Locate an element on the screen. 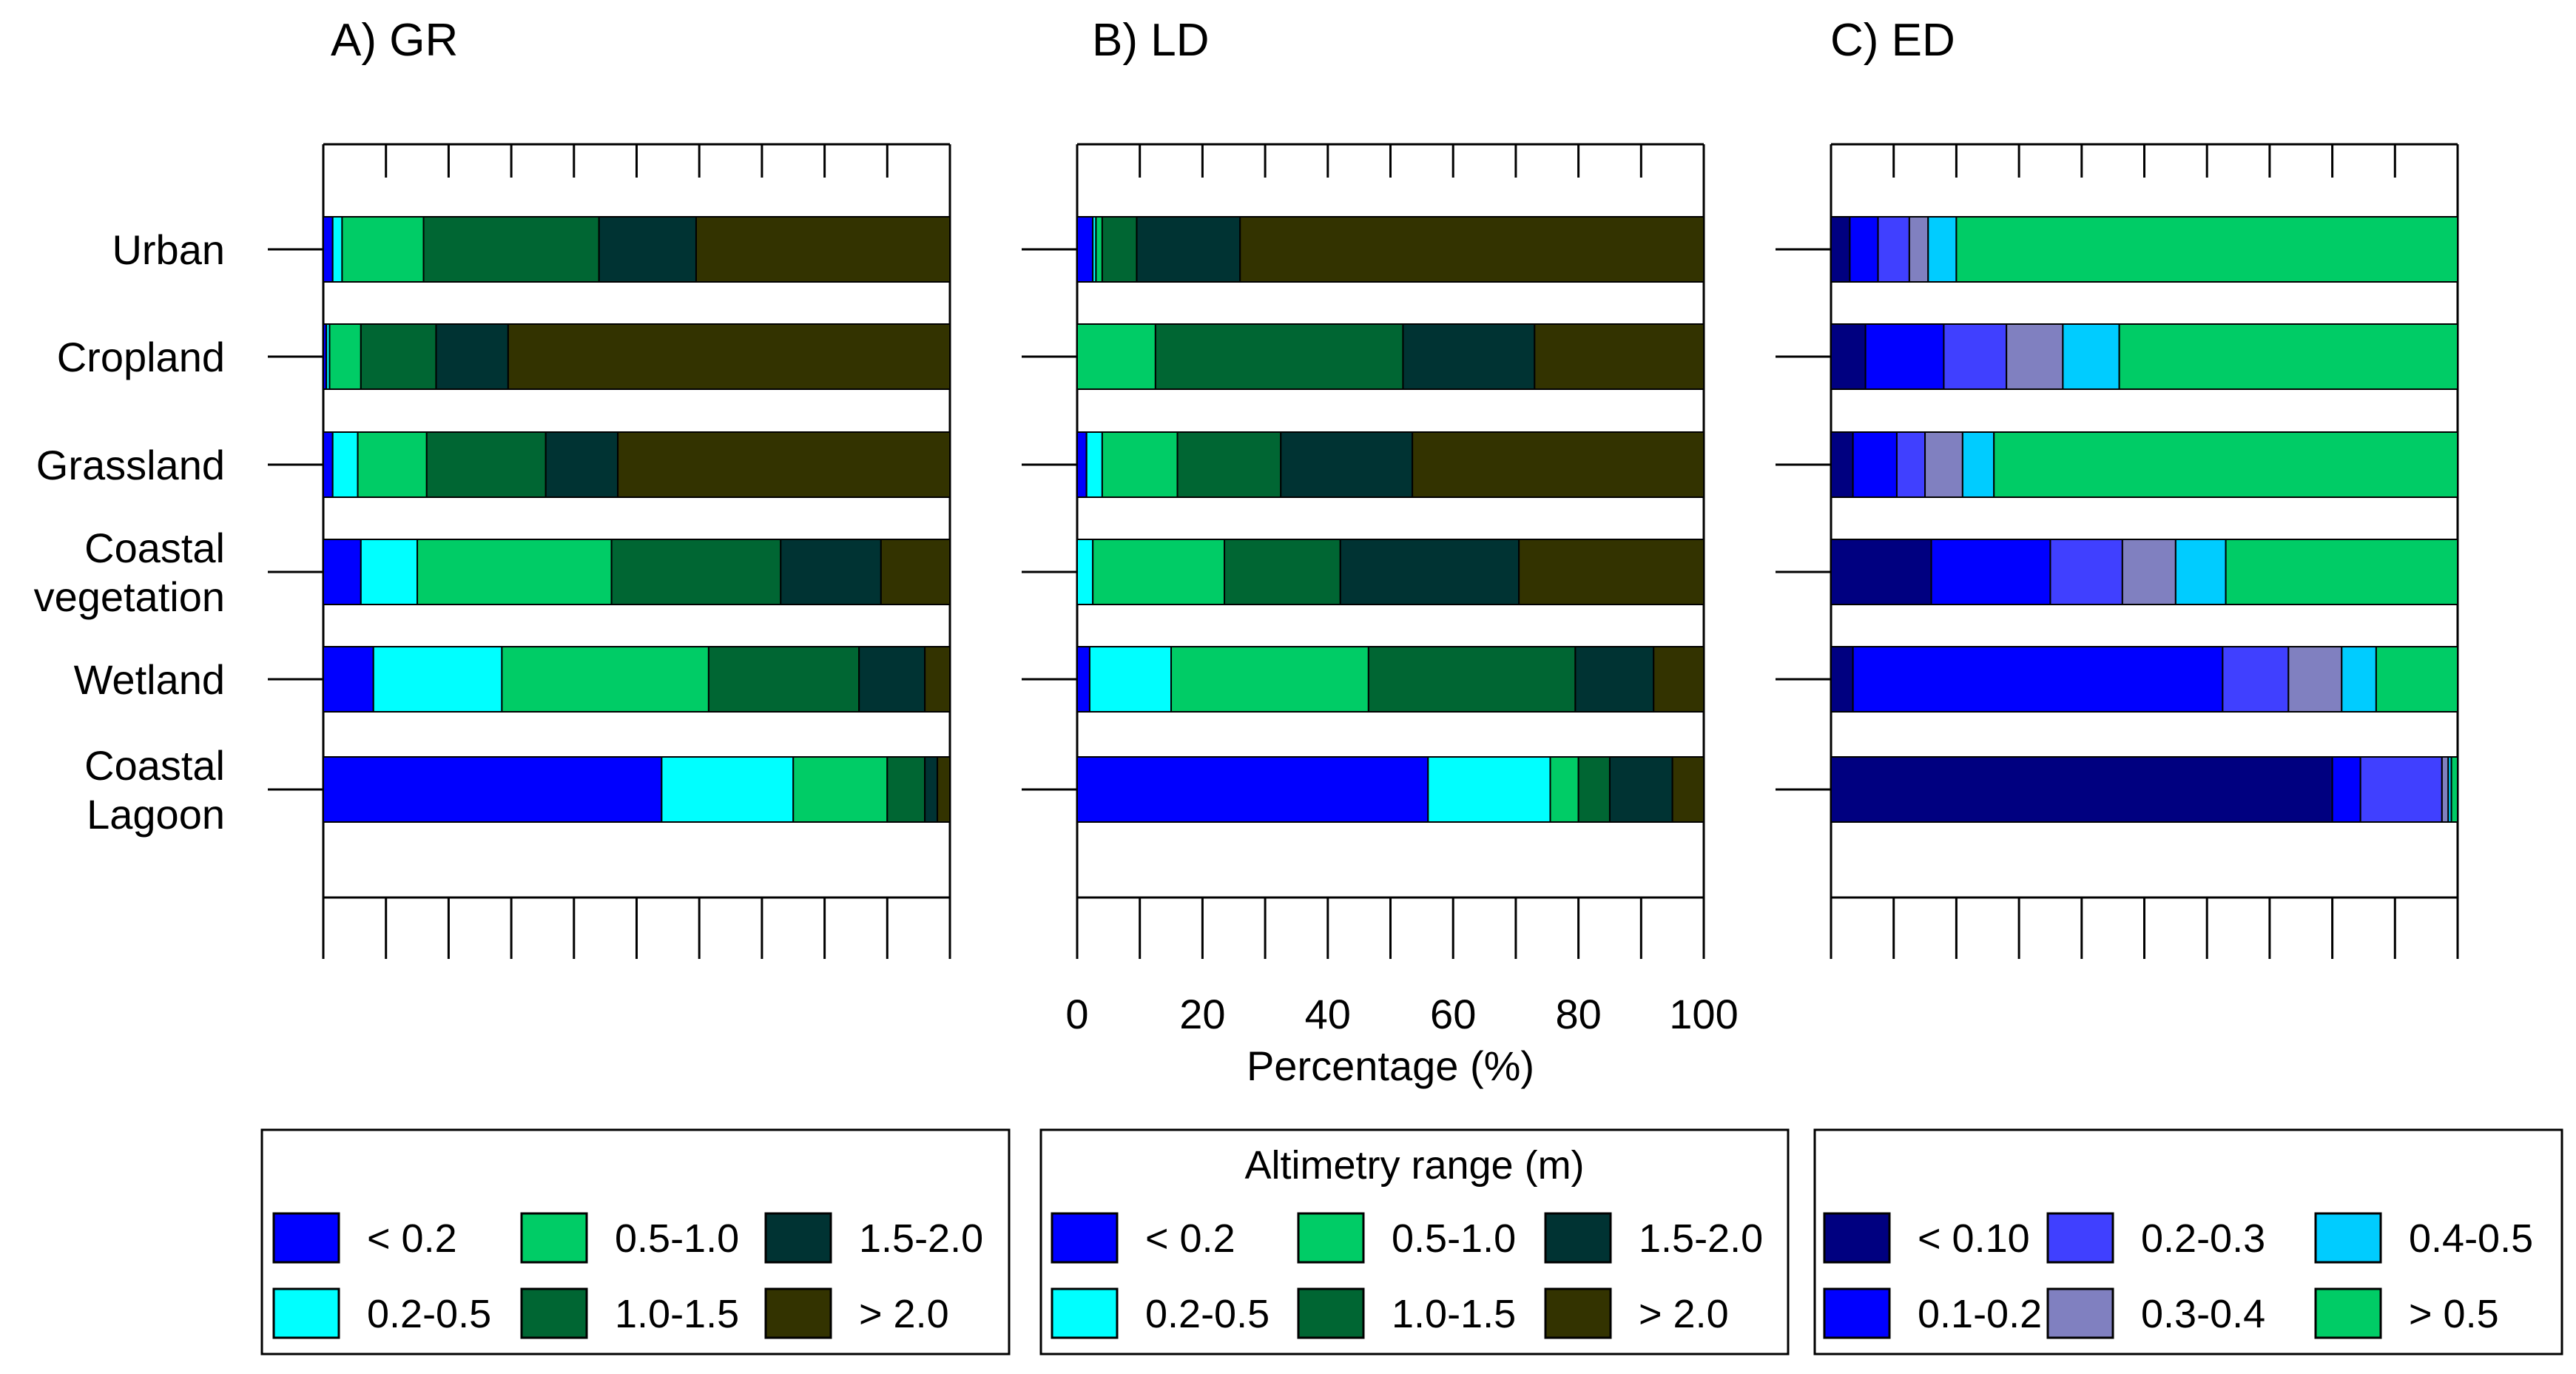 Image resolution: width=2576 pixels, height=1374 pixels. legend-3: < 0.10 0.2-0.3 0.4-0.5 0.1-0.2 0.3-0.4 > 0.5 is located at coordinates (2188, 1242).